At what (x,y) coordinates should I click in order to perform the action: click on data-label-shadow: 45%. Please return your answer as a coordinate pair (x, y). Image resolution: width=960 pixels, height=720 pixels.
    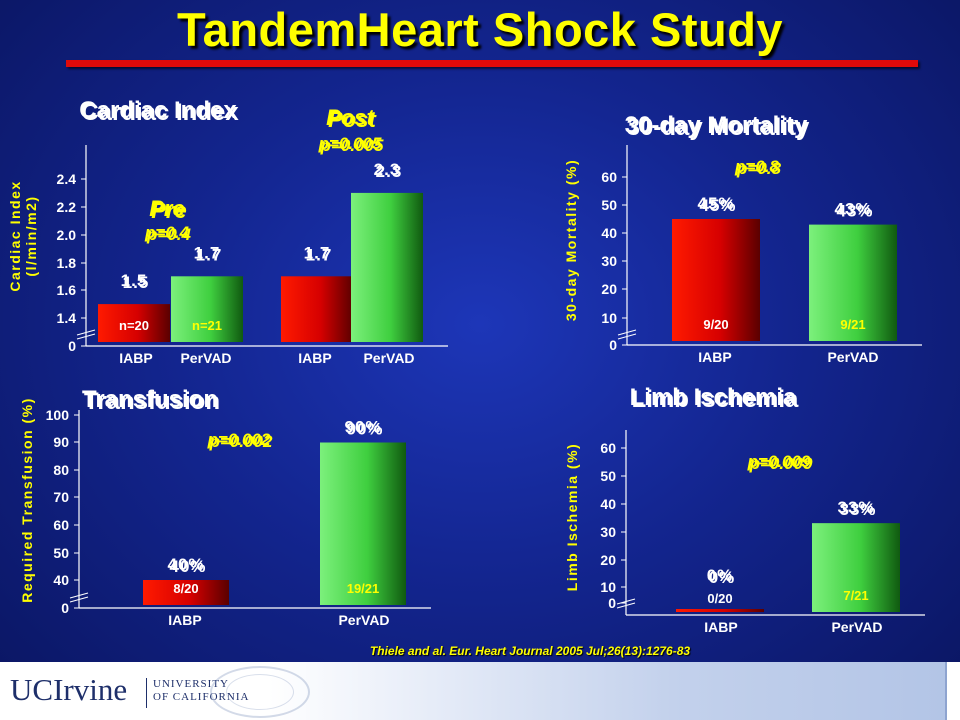
    Looking at the image, I should click on (717, 205).